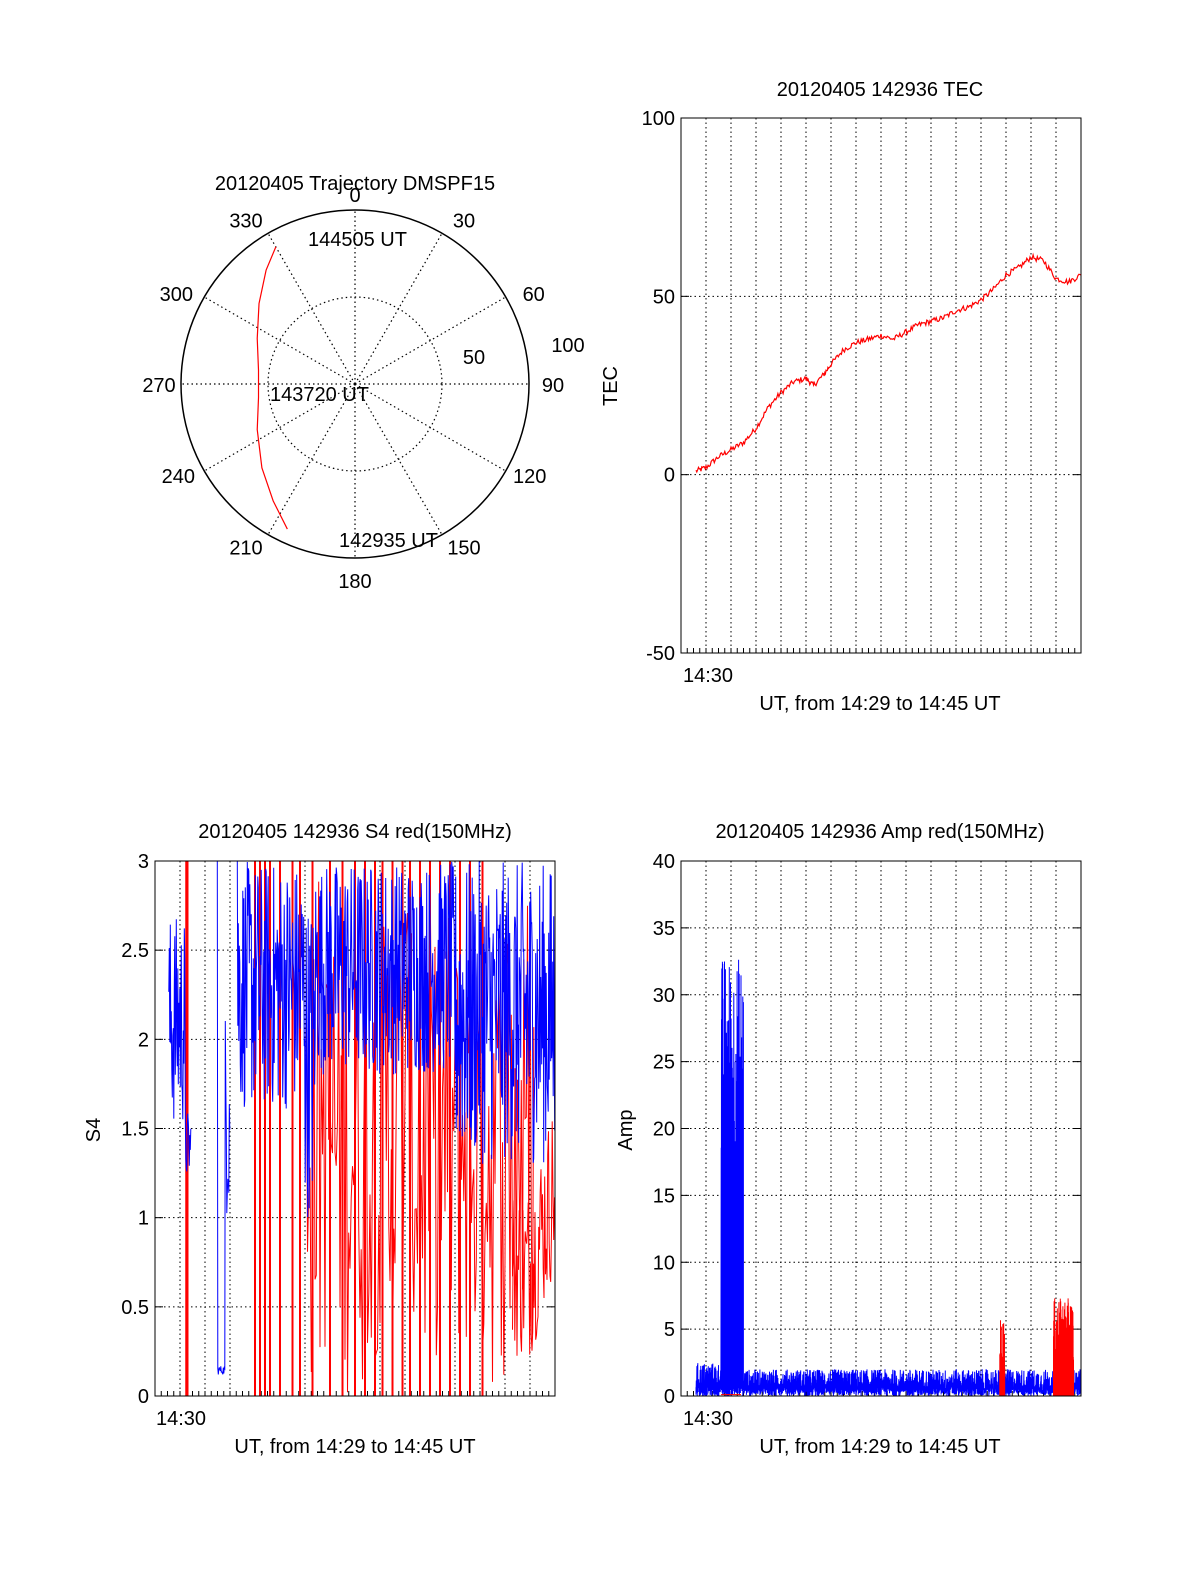 The width and height of the screenshot is (1200, 1575). I want to click on amp-x-axis-label: UT, from 14:29 to 14:45 UT, so click(879, 1447).